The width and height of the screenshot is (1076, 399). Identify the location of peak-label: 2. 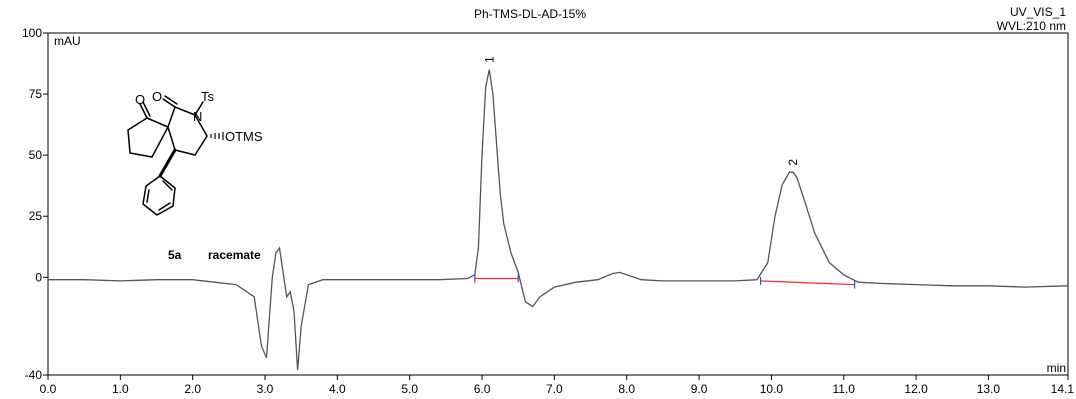
(793, 162).